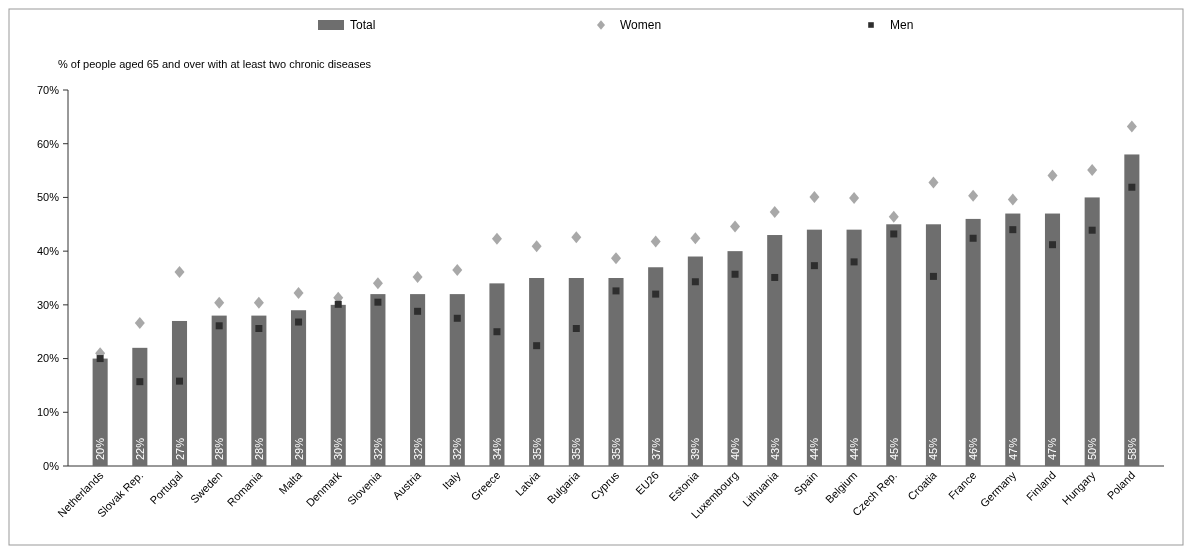 This screenshot has width=1192, height=554. I want to click on data-label: 27%, so click(179, 448).